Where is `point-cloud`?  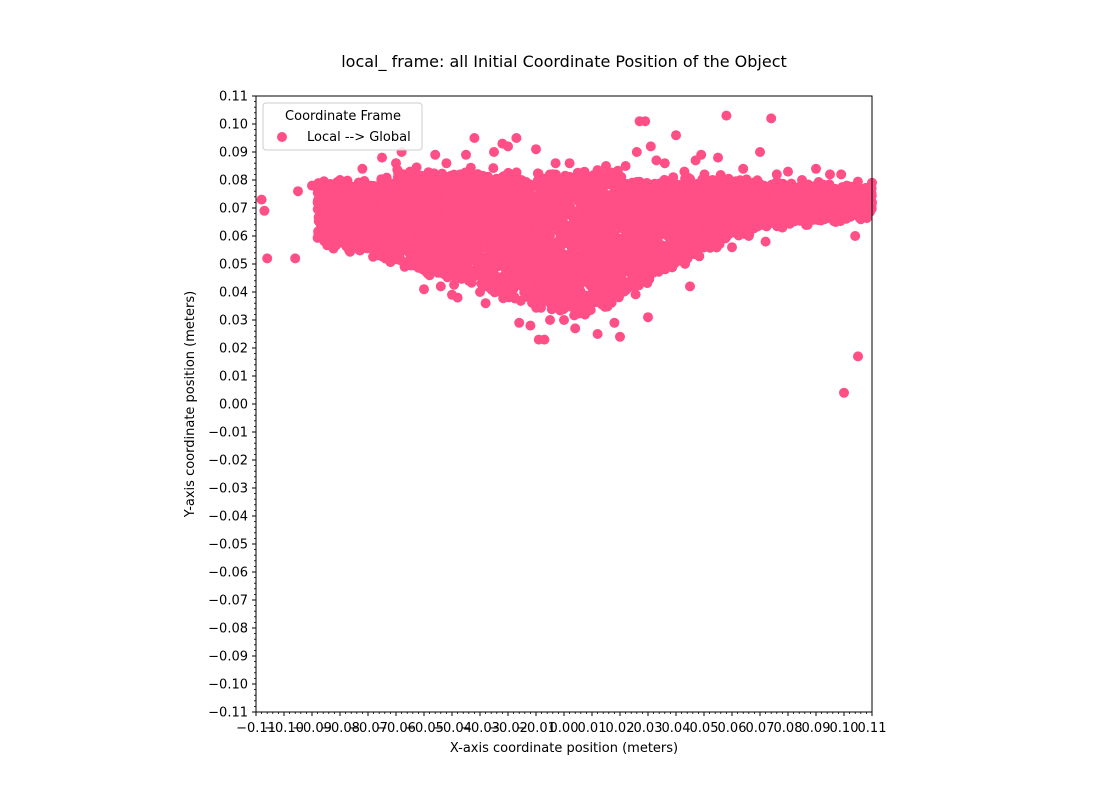 point-cloud is located at coordinates (594, 241).